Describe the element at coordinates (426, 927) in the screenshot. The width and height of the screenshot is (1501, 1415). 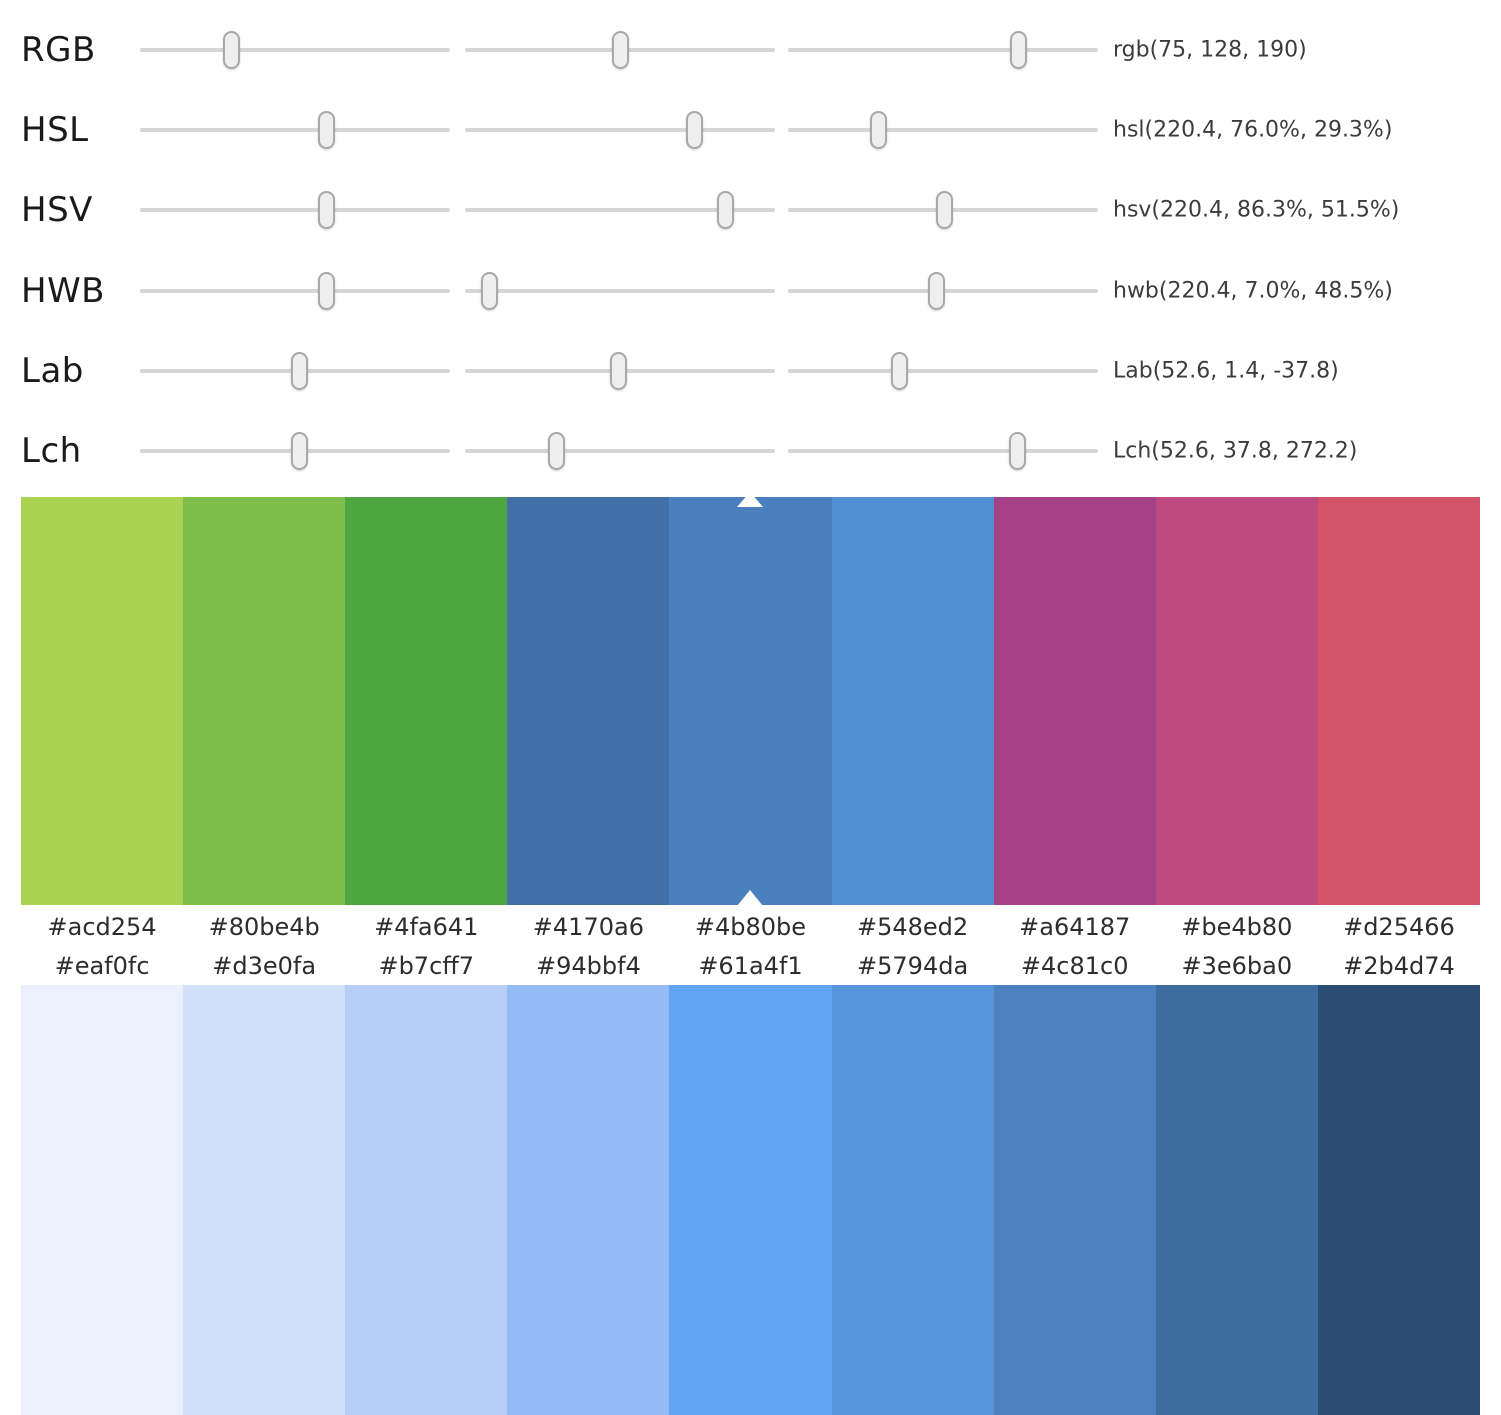
I see `swatch-hex-label: #4fa641` at that location.